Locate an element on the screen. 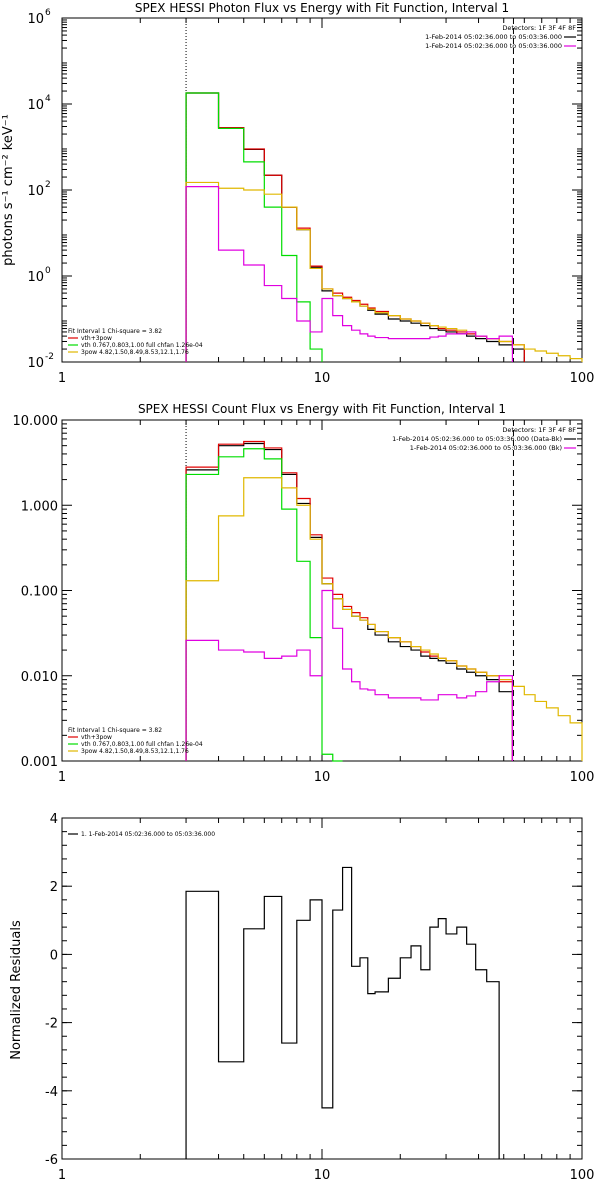  y-tick-label: 0.001 is located at coordinates (39, 762).